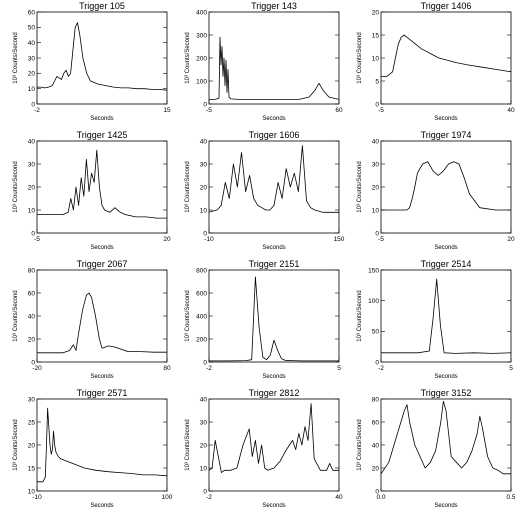 The image size is (519, 519). What do you see at coordinates (201, 81) in the screenshot?
I see `y-tick-label: 100` at bounding box center [201, 81].